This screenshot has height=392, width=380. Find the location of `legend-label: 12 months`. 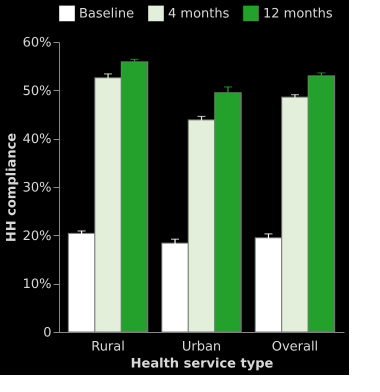

legend-label: 12 months is located at coordinates (298, 14).